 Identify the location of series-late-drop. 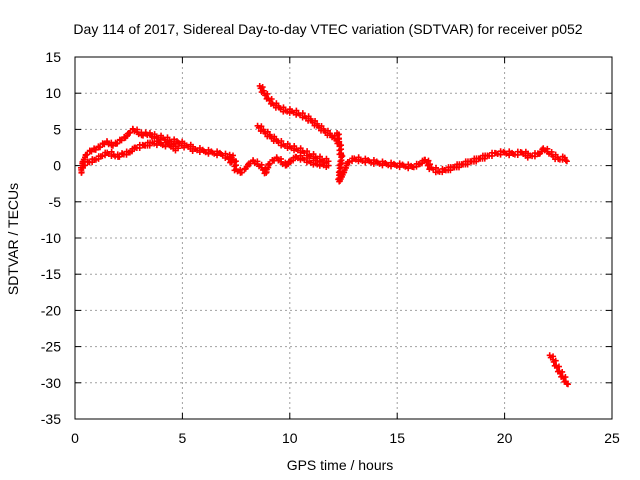
(558, 370).